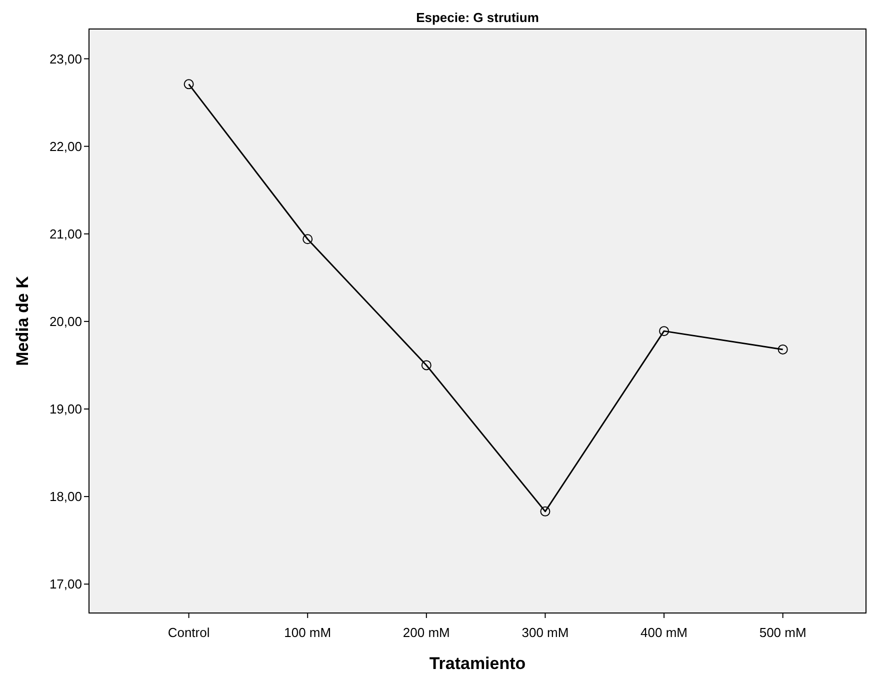  What do you see at coordinates (65, 234) in the screenshot?
I see `y-tick-label: 21,00` at bounding box center [65, 234].